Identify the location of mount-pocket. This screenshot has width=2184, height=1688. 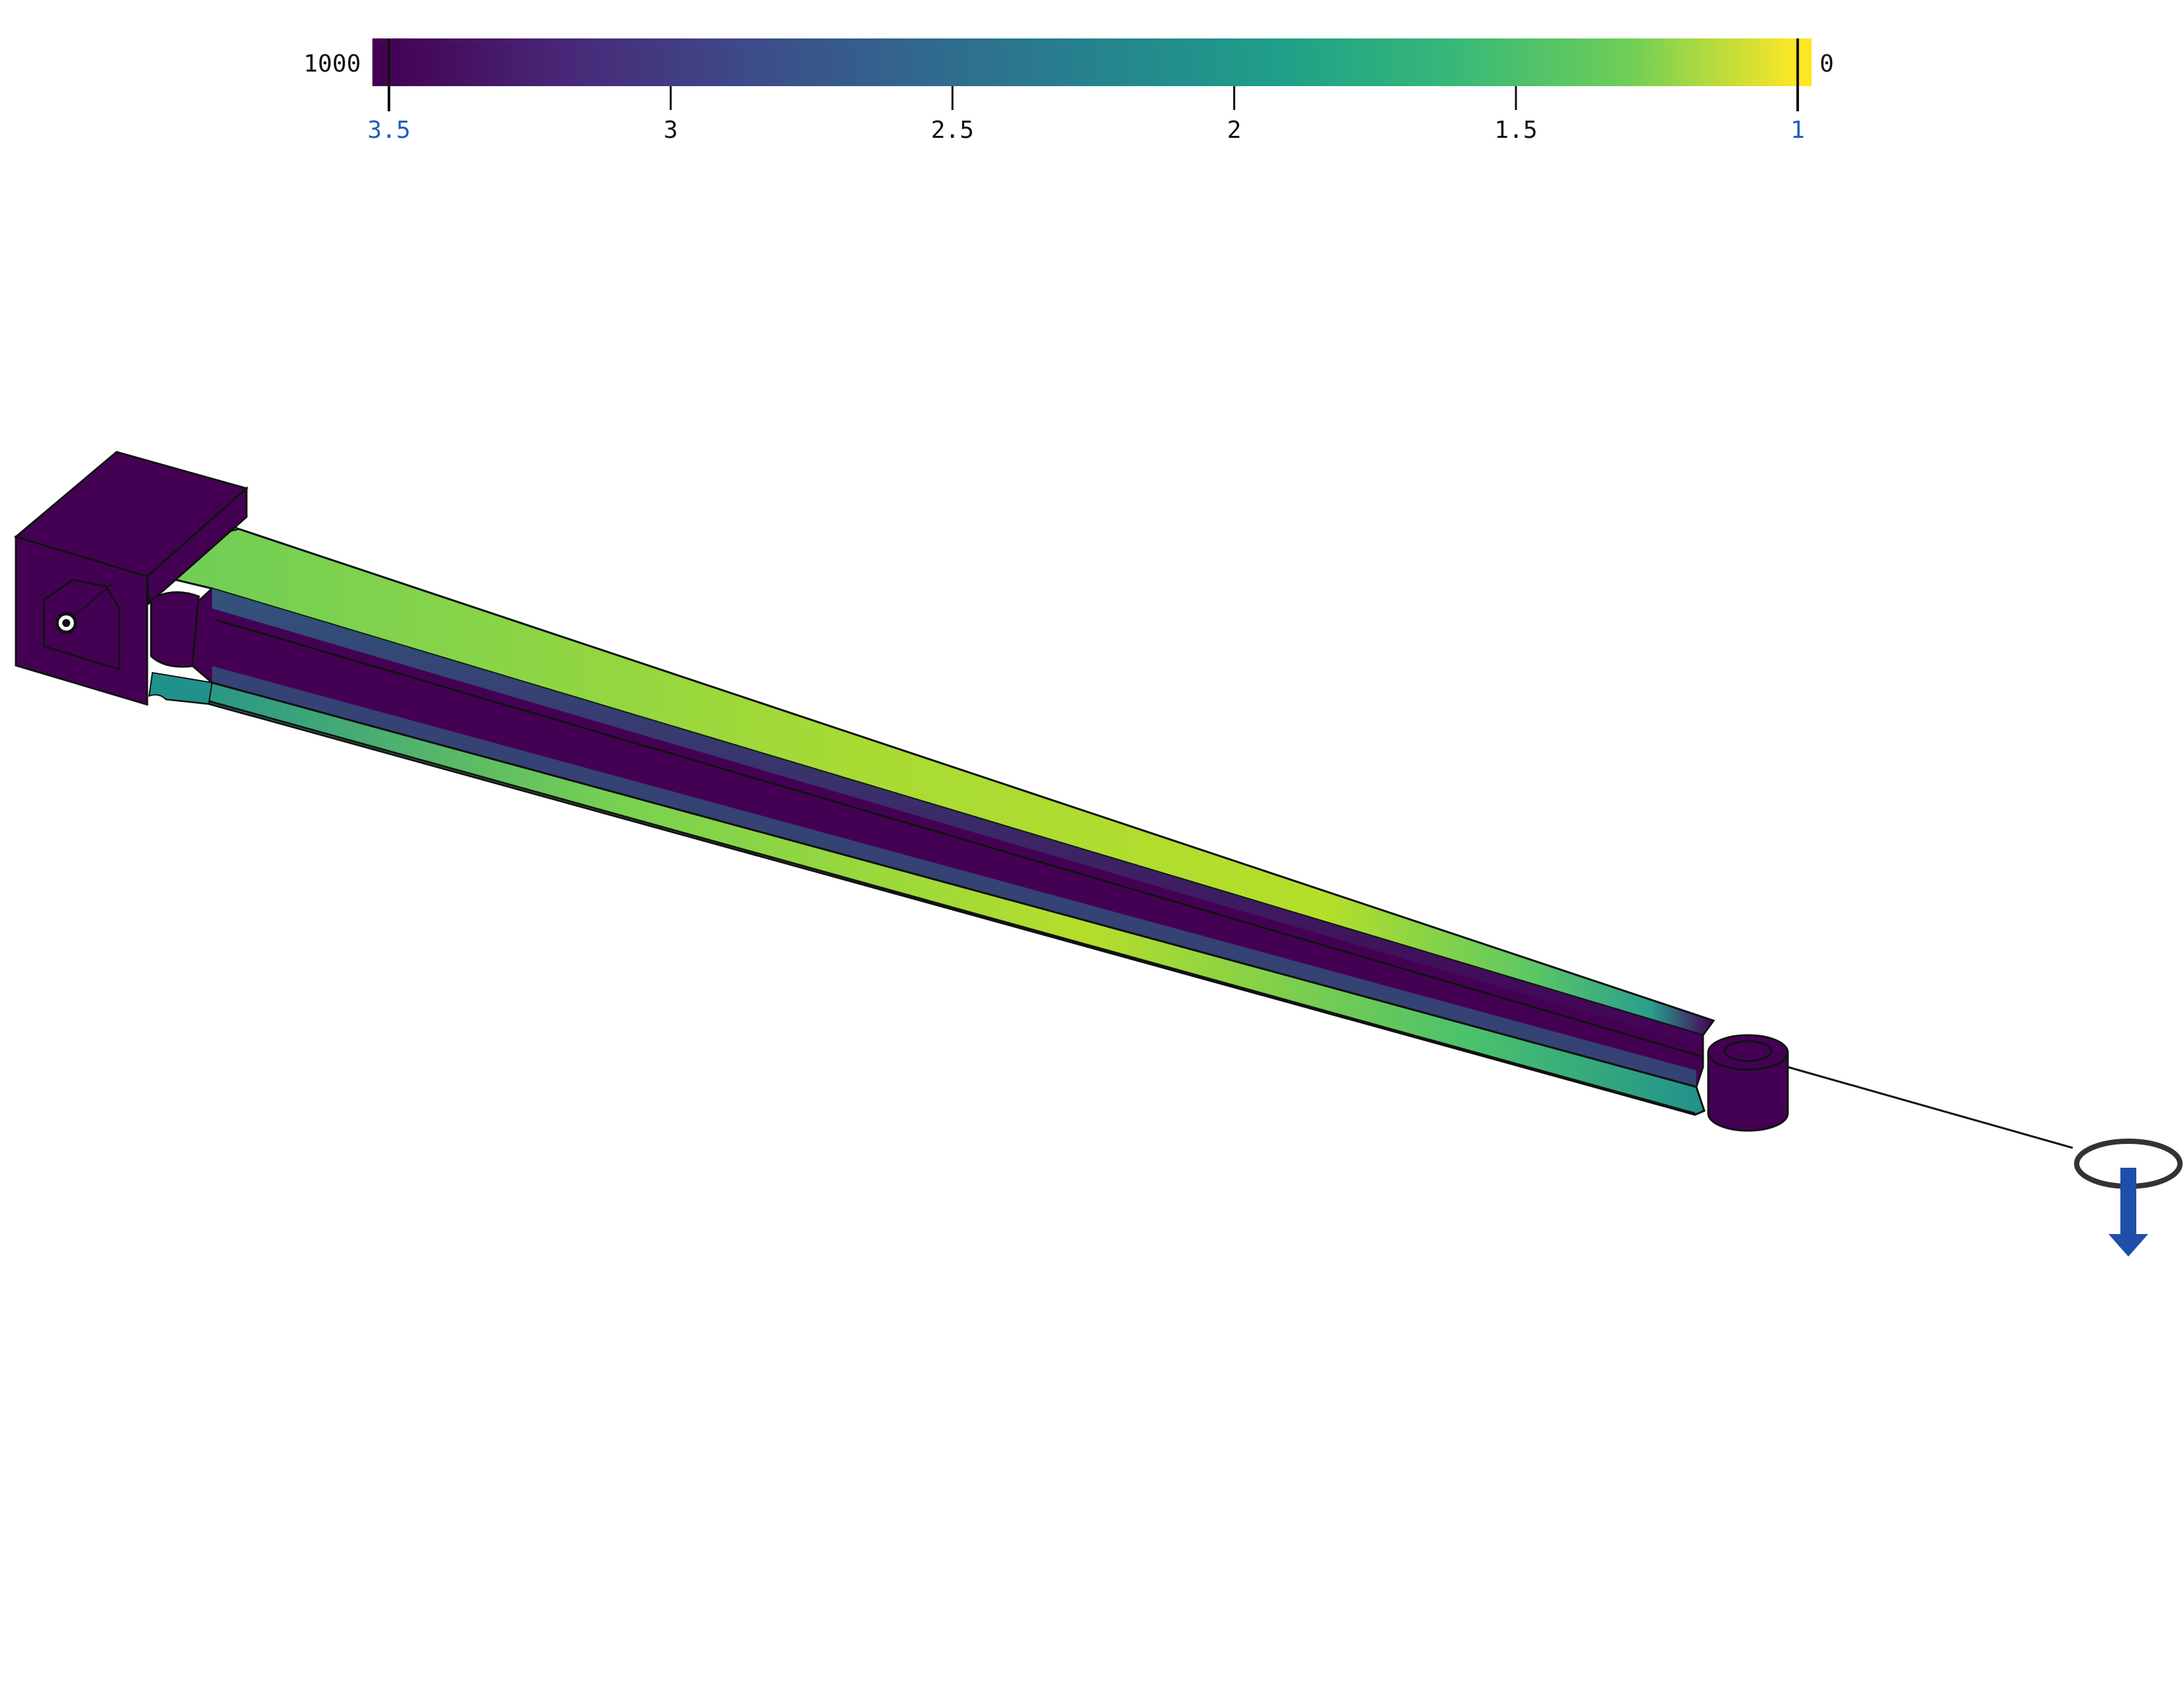
(81, 625).